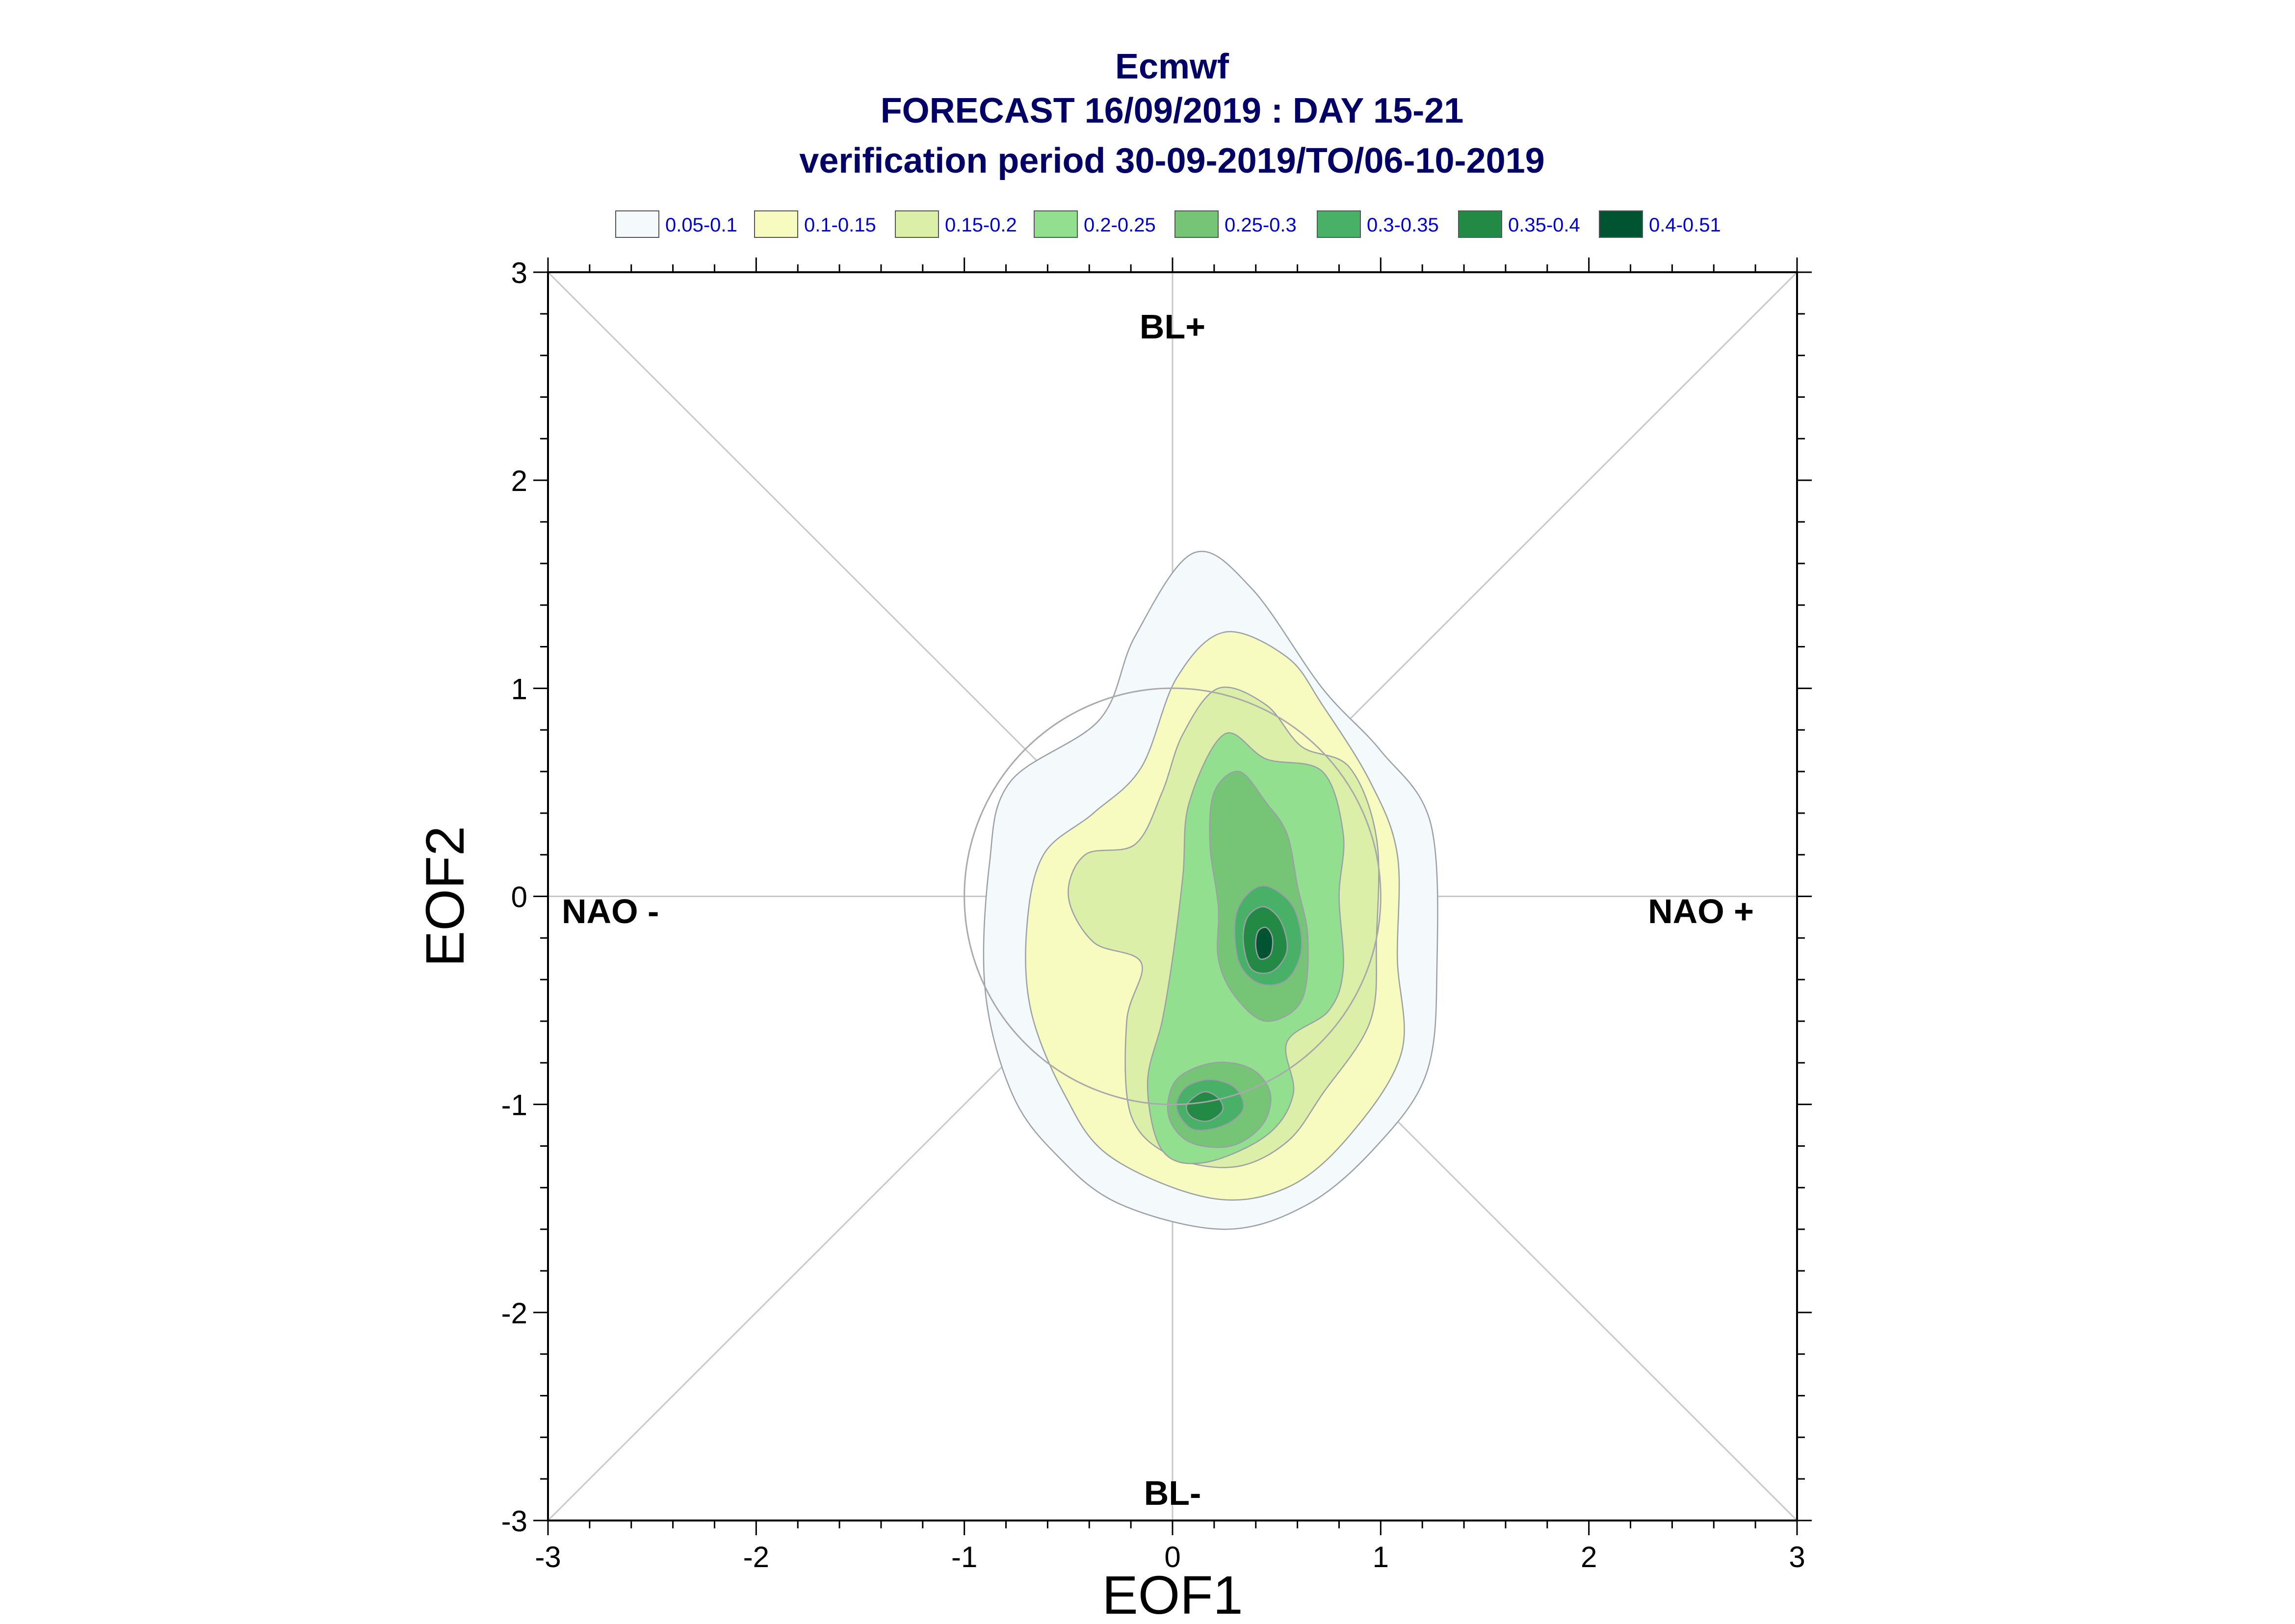  Describe the element at coordinates (1544, 225) in the screenshot. I see `legend-label-7: 0.35-0.4` at that location.